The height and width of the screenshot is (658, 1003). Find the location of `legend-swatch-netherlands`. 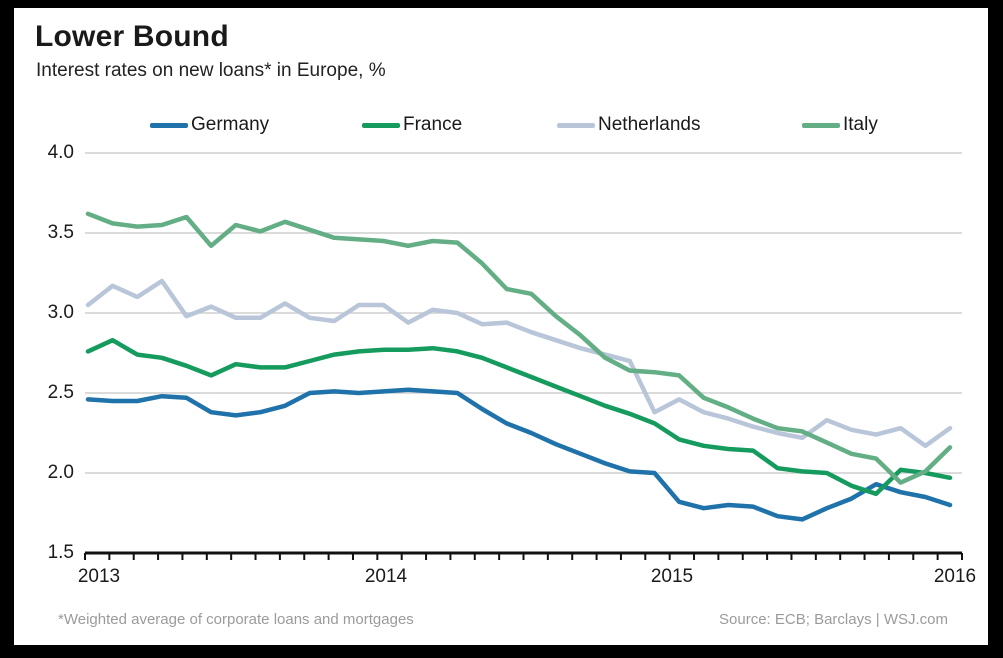

legend-swatch-netherlands is located at coordinates (576, 125).